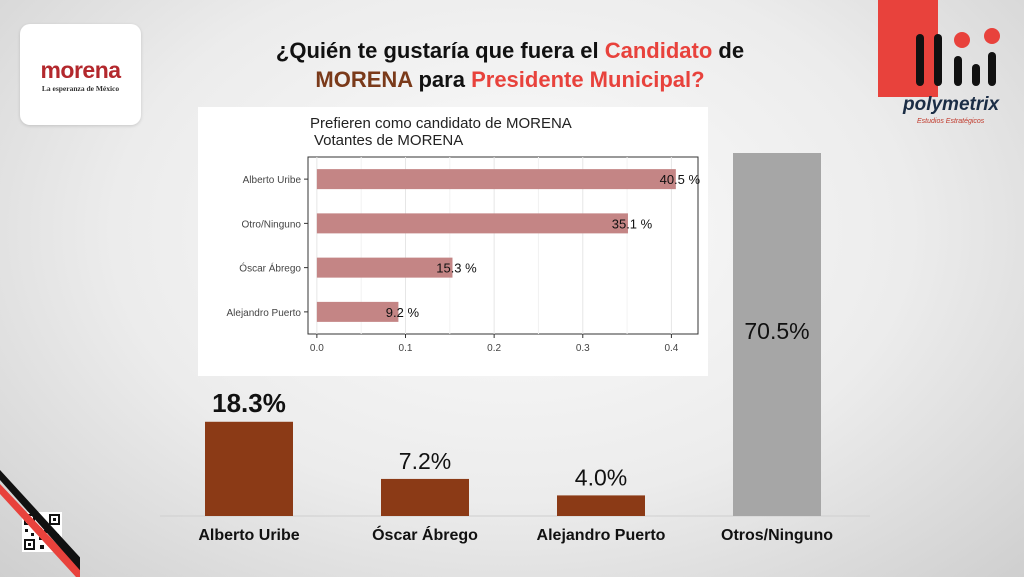  What do you see at coordinates (270, 268) in the screenshot?
I see `inset-category-label-oscar-abrego: Óscar Ábrego` at bounding box center [270, 268].